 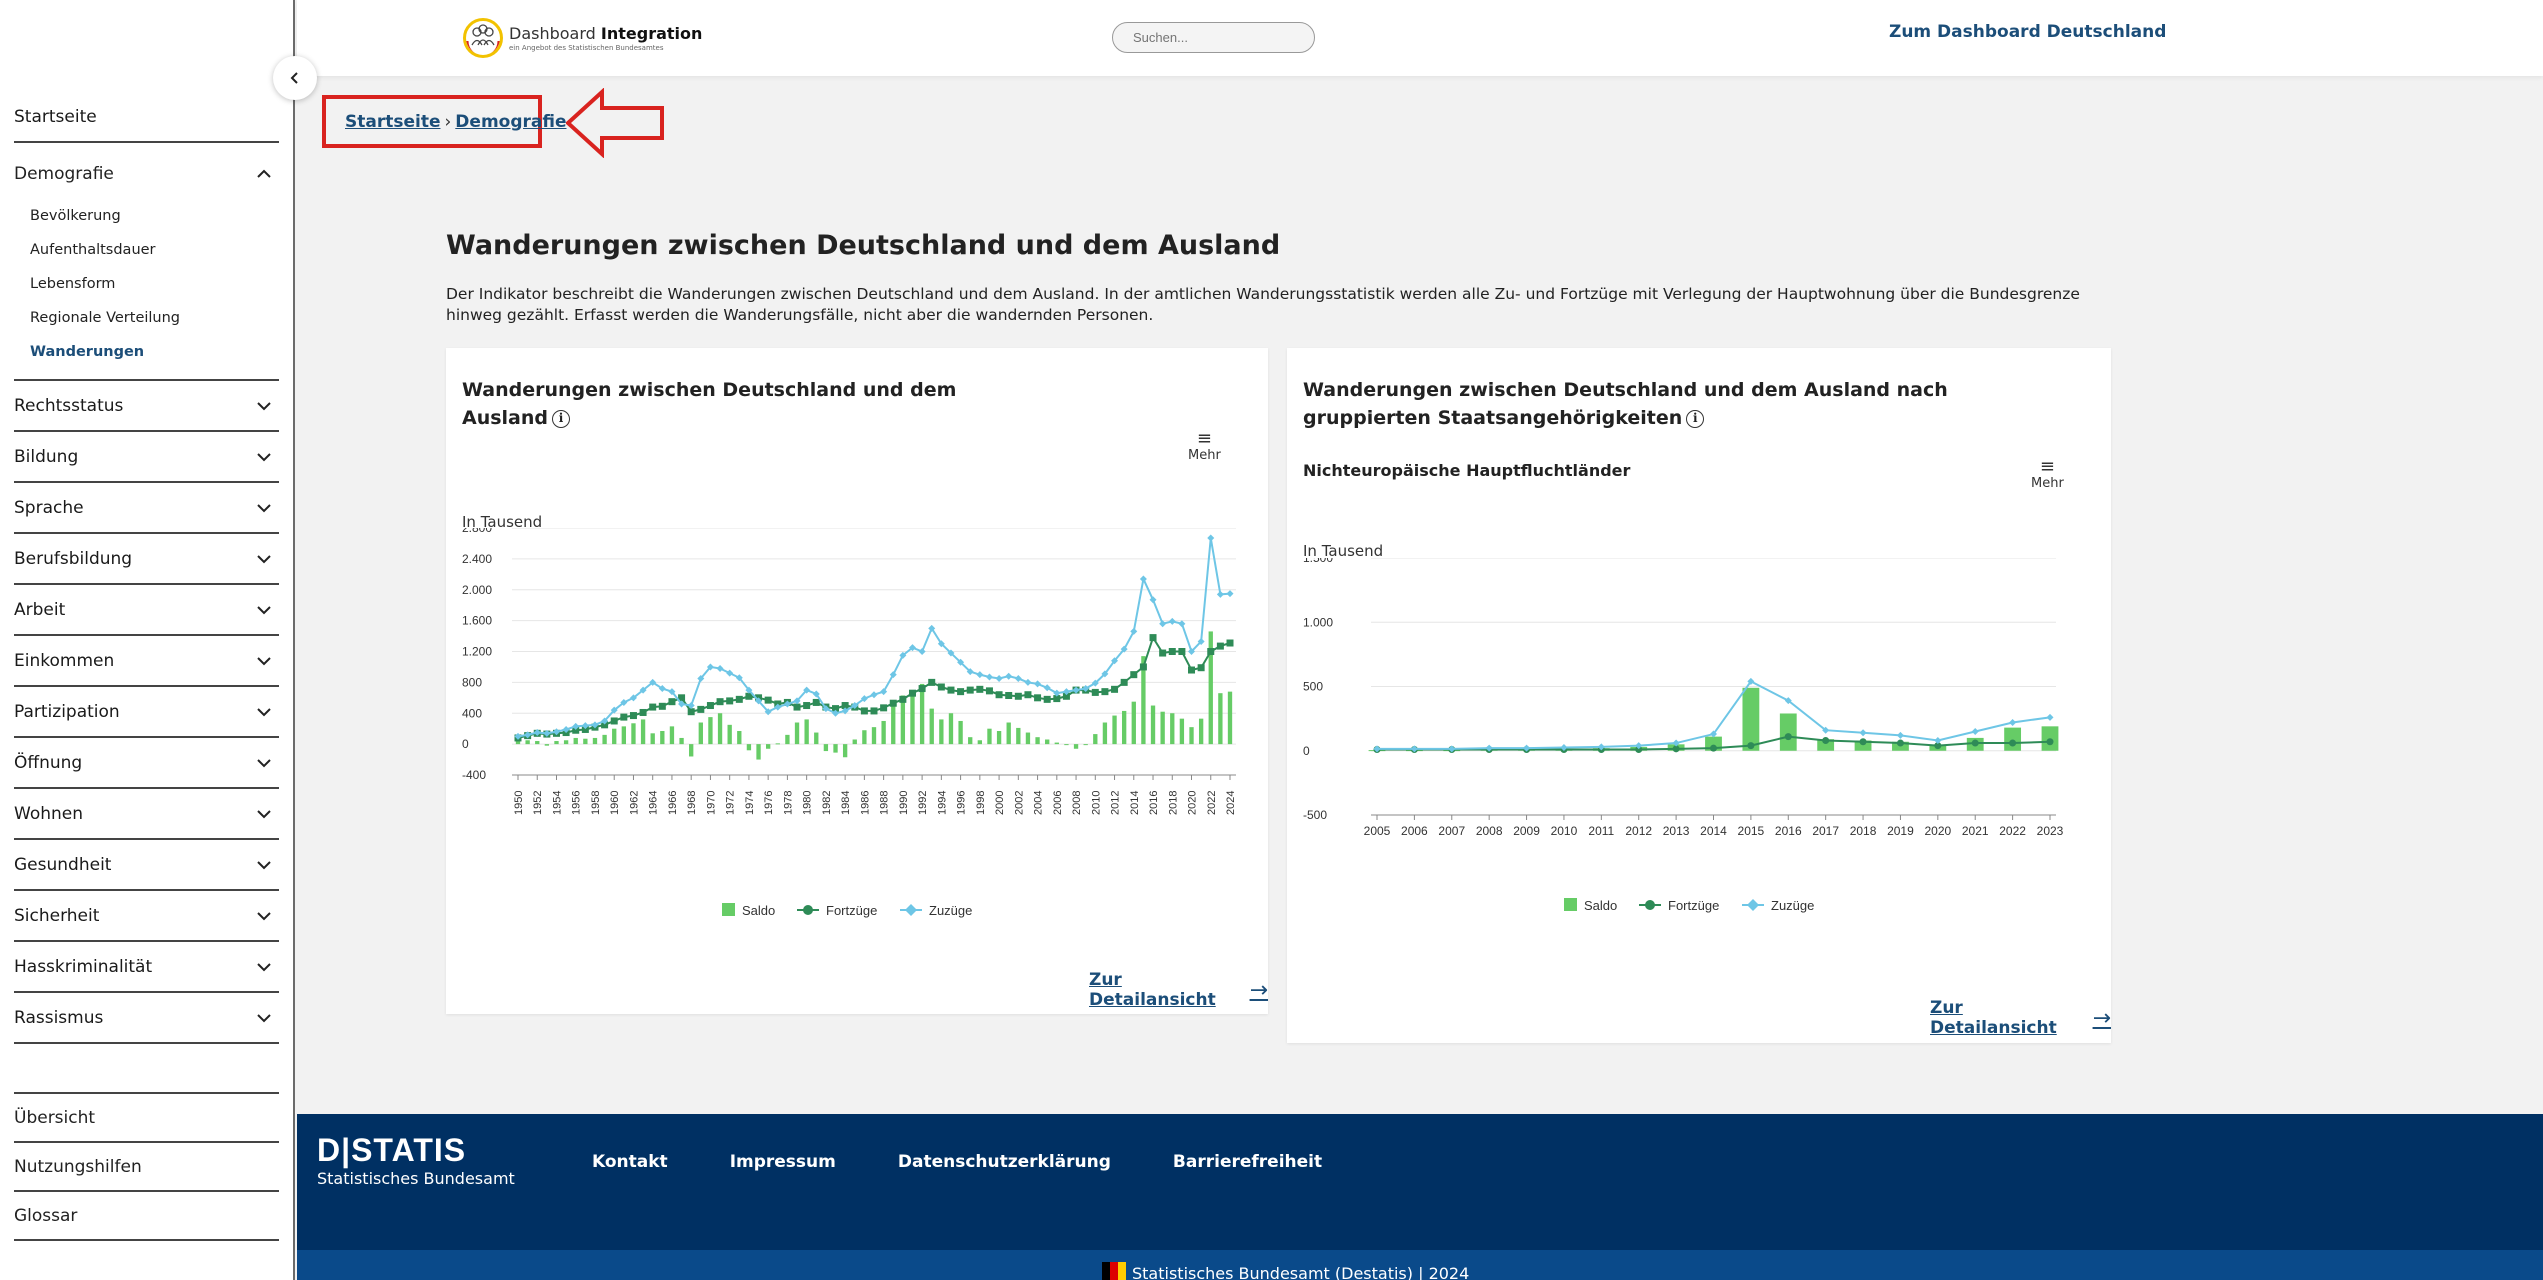 What do you see at coordinates (1825, 831) in the screenshot?
I see `x-tick-label: 2017` at bounding box center [1825, 831].